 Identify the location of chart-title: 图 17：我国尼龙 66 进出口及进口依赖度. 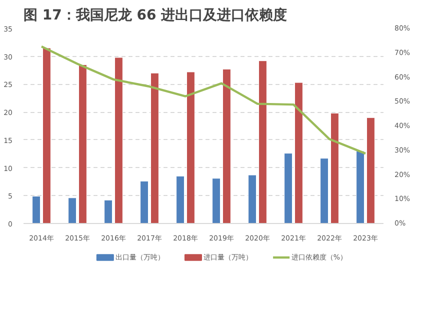
(156, 15).